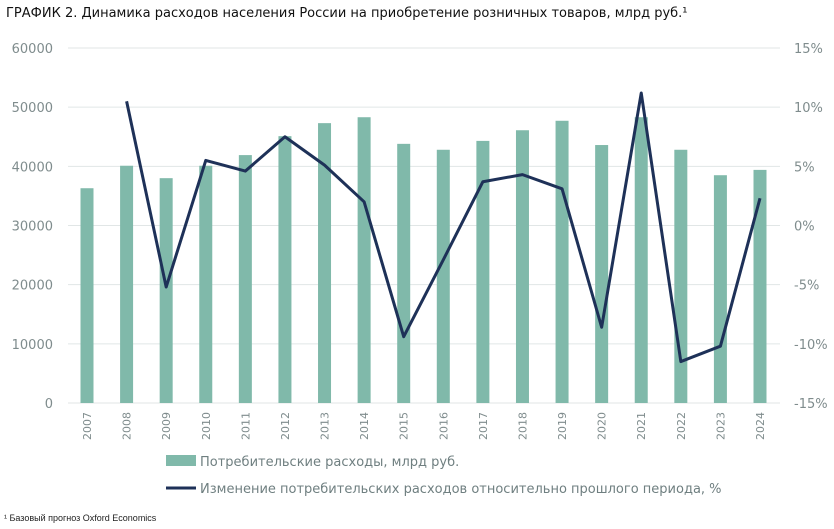  Describe the element at coordinates (32, 345) in the screenshot. I see `left-tick-label: 10000` at that location.